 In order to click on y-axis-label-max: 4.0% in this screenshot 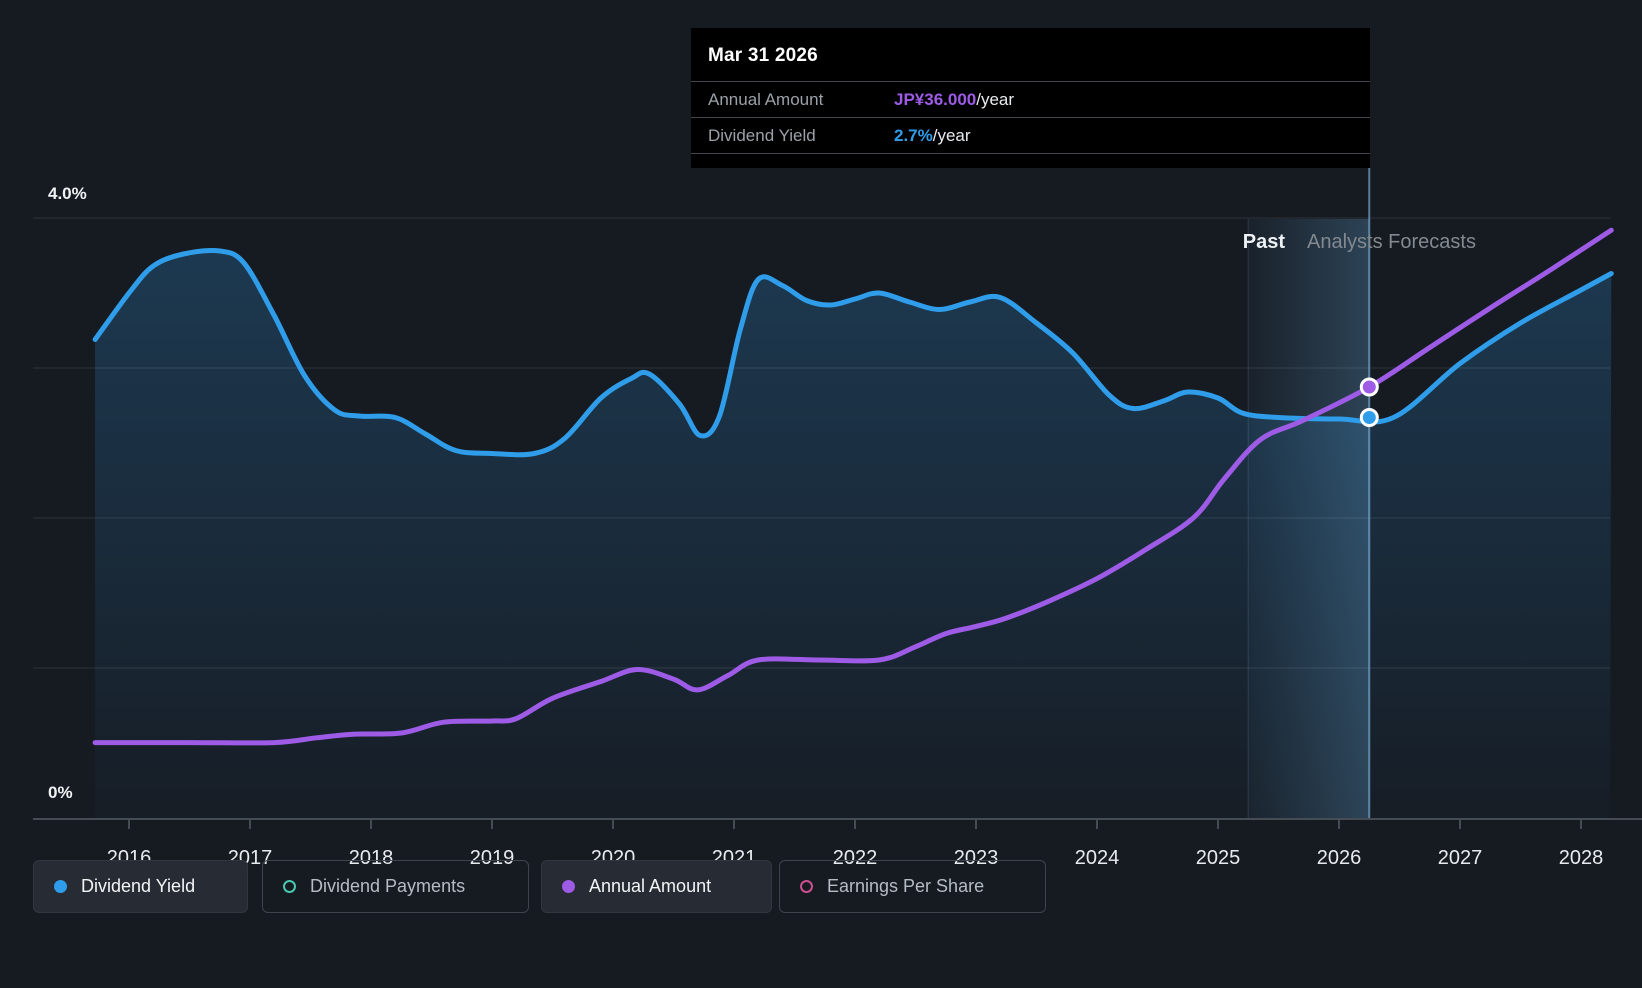, I will do `click(67, 193)`.